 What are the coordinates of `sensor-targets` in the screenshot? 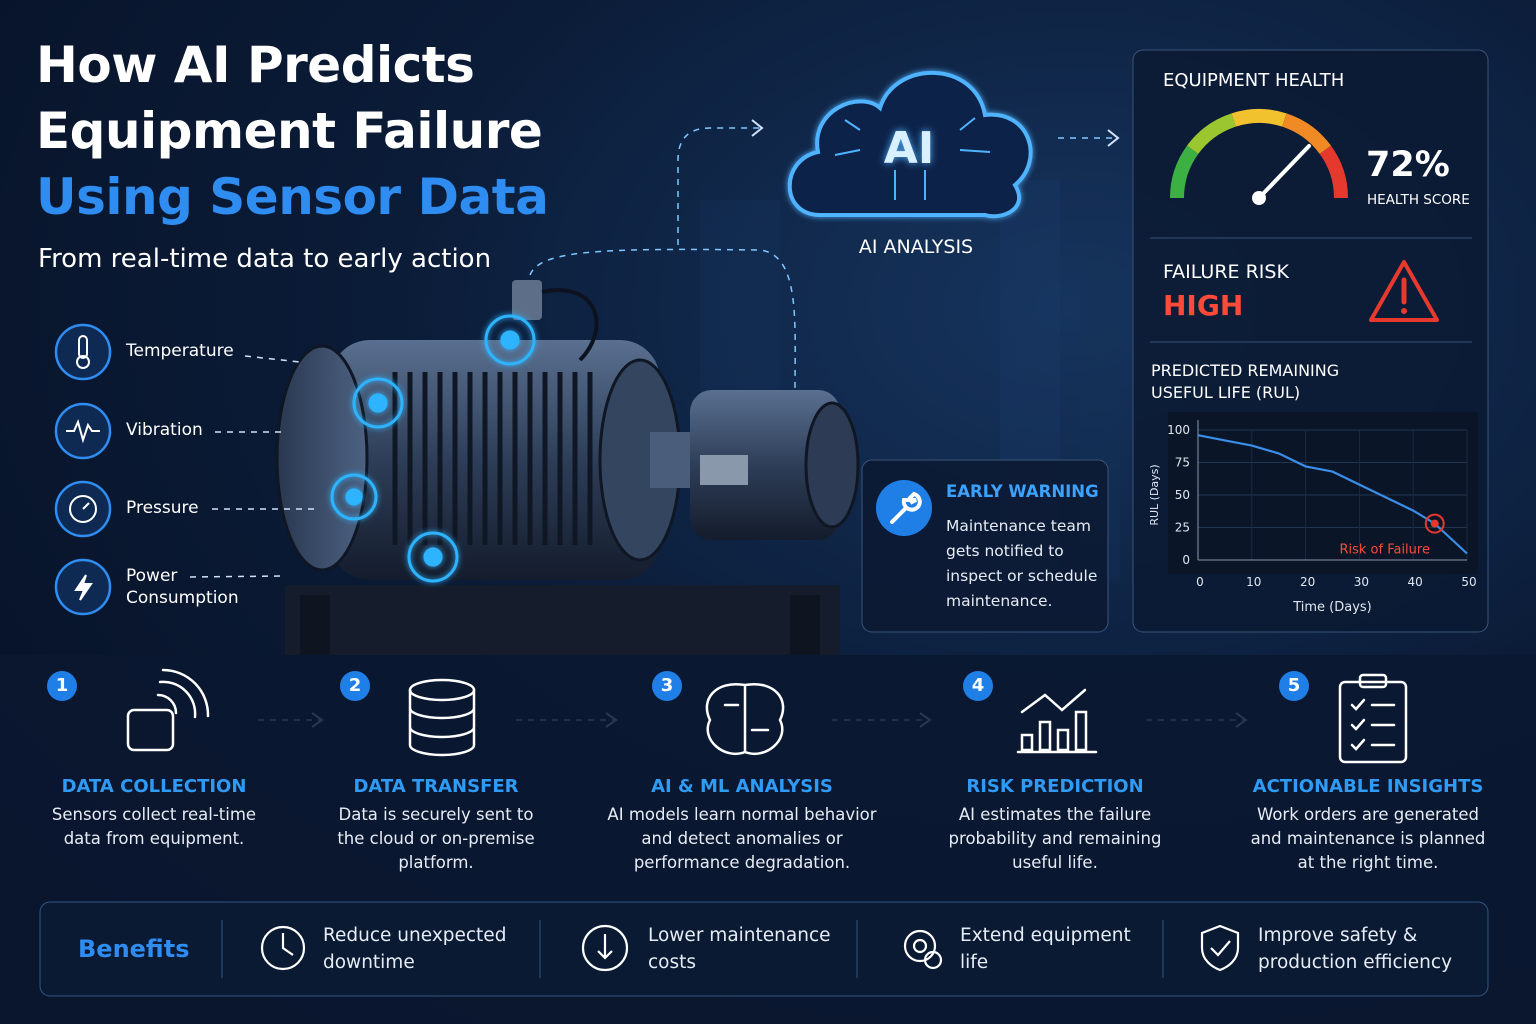 It's located at (433, 448).